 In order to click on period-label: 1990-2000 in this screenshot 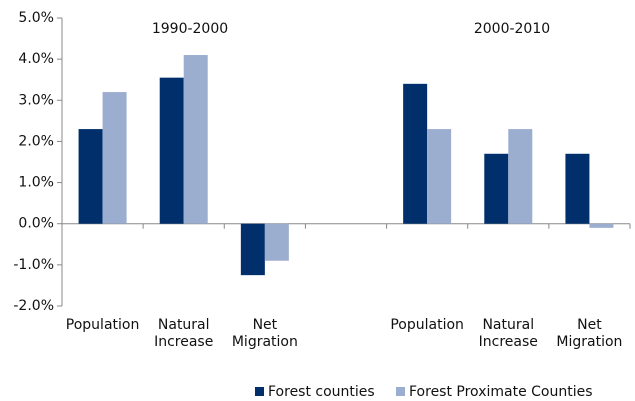, I will do `click(190, 29)`.